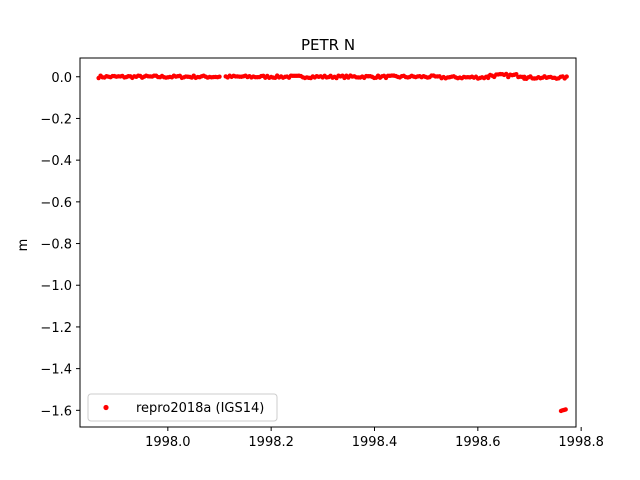  Describe the element at coordinates (565, 409) in the screenshot. I see `data-point-outlier` at that location.